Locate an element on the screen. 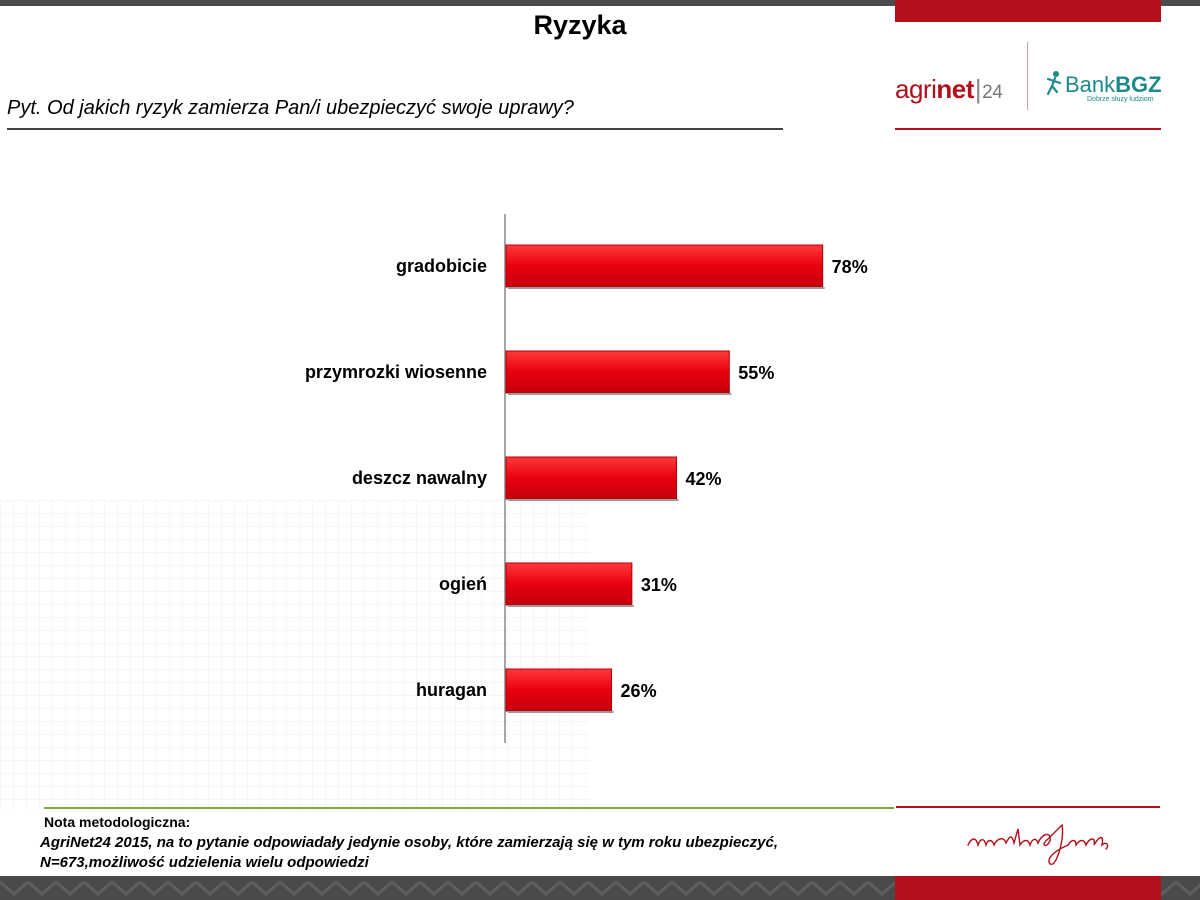 The width and height of the screenshot is (1200, 900). martin-jacob-signature-logo is located at coordinates (1038, 844).